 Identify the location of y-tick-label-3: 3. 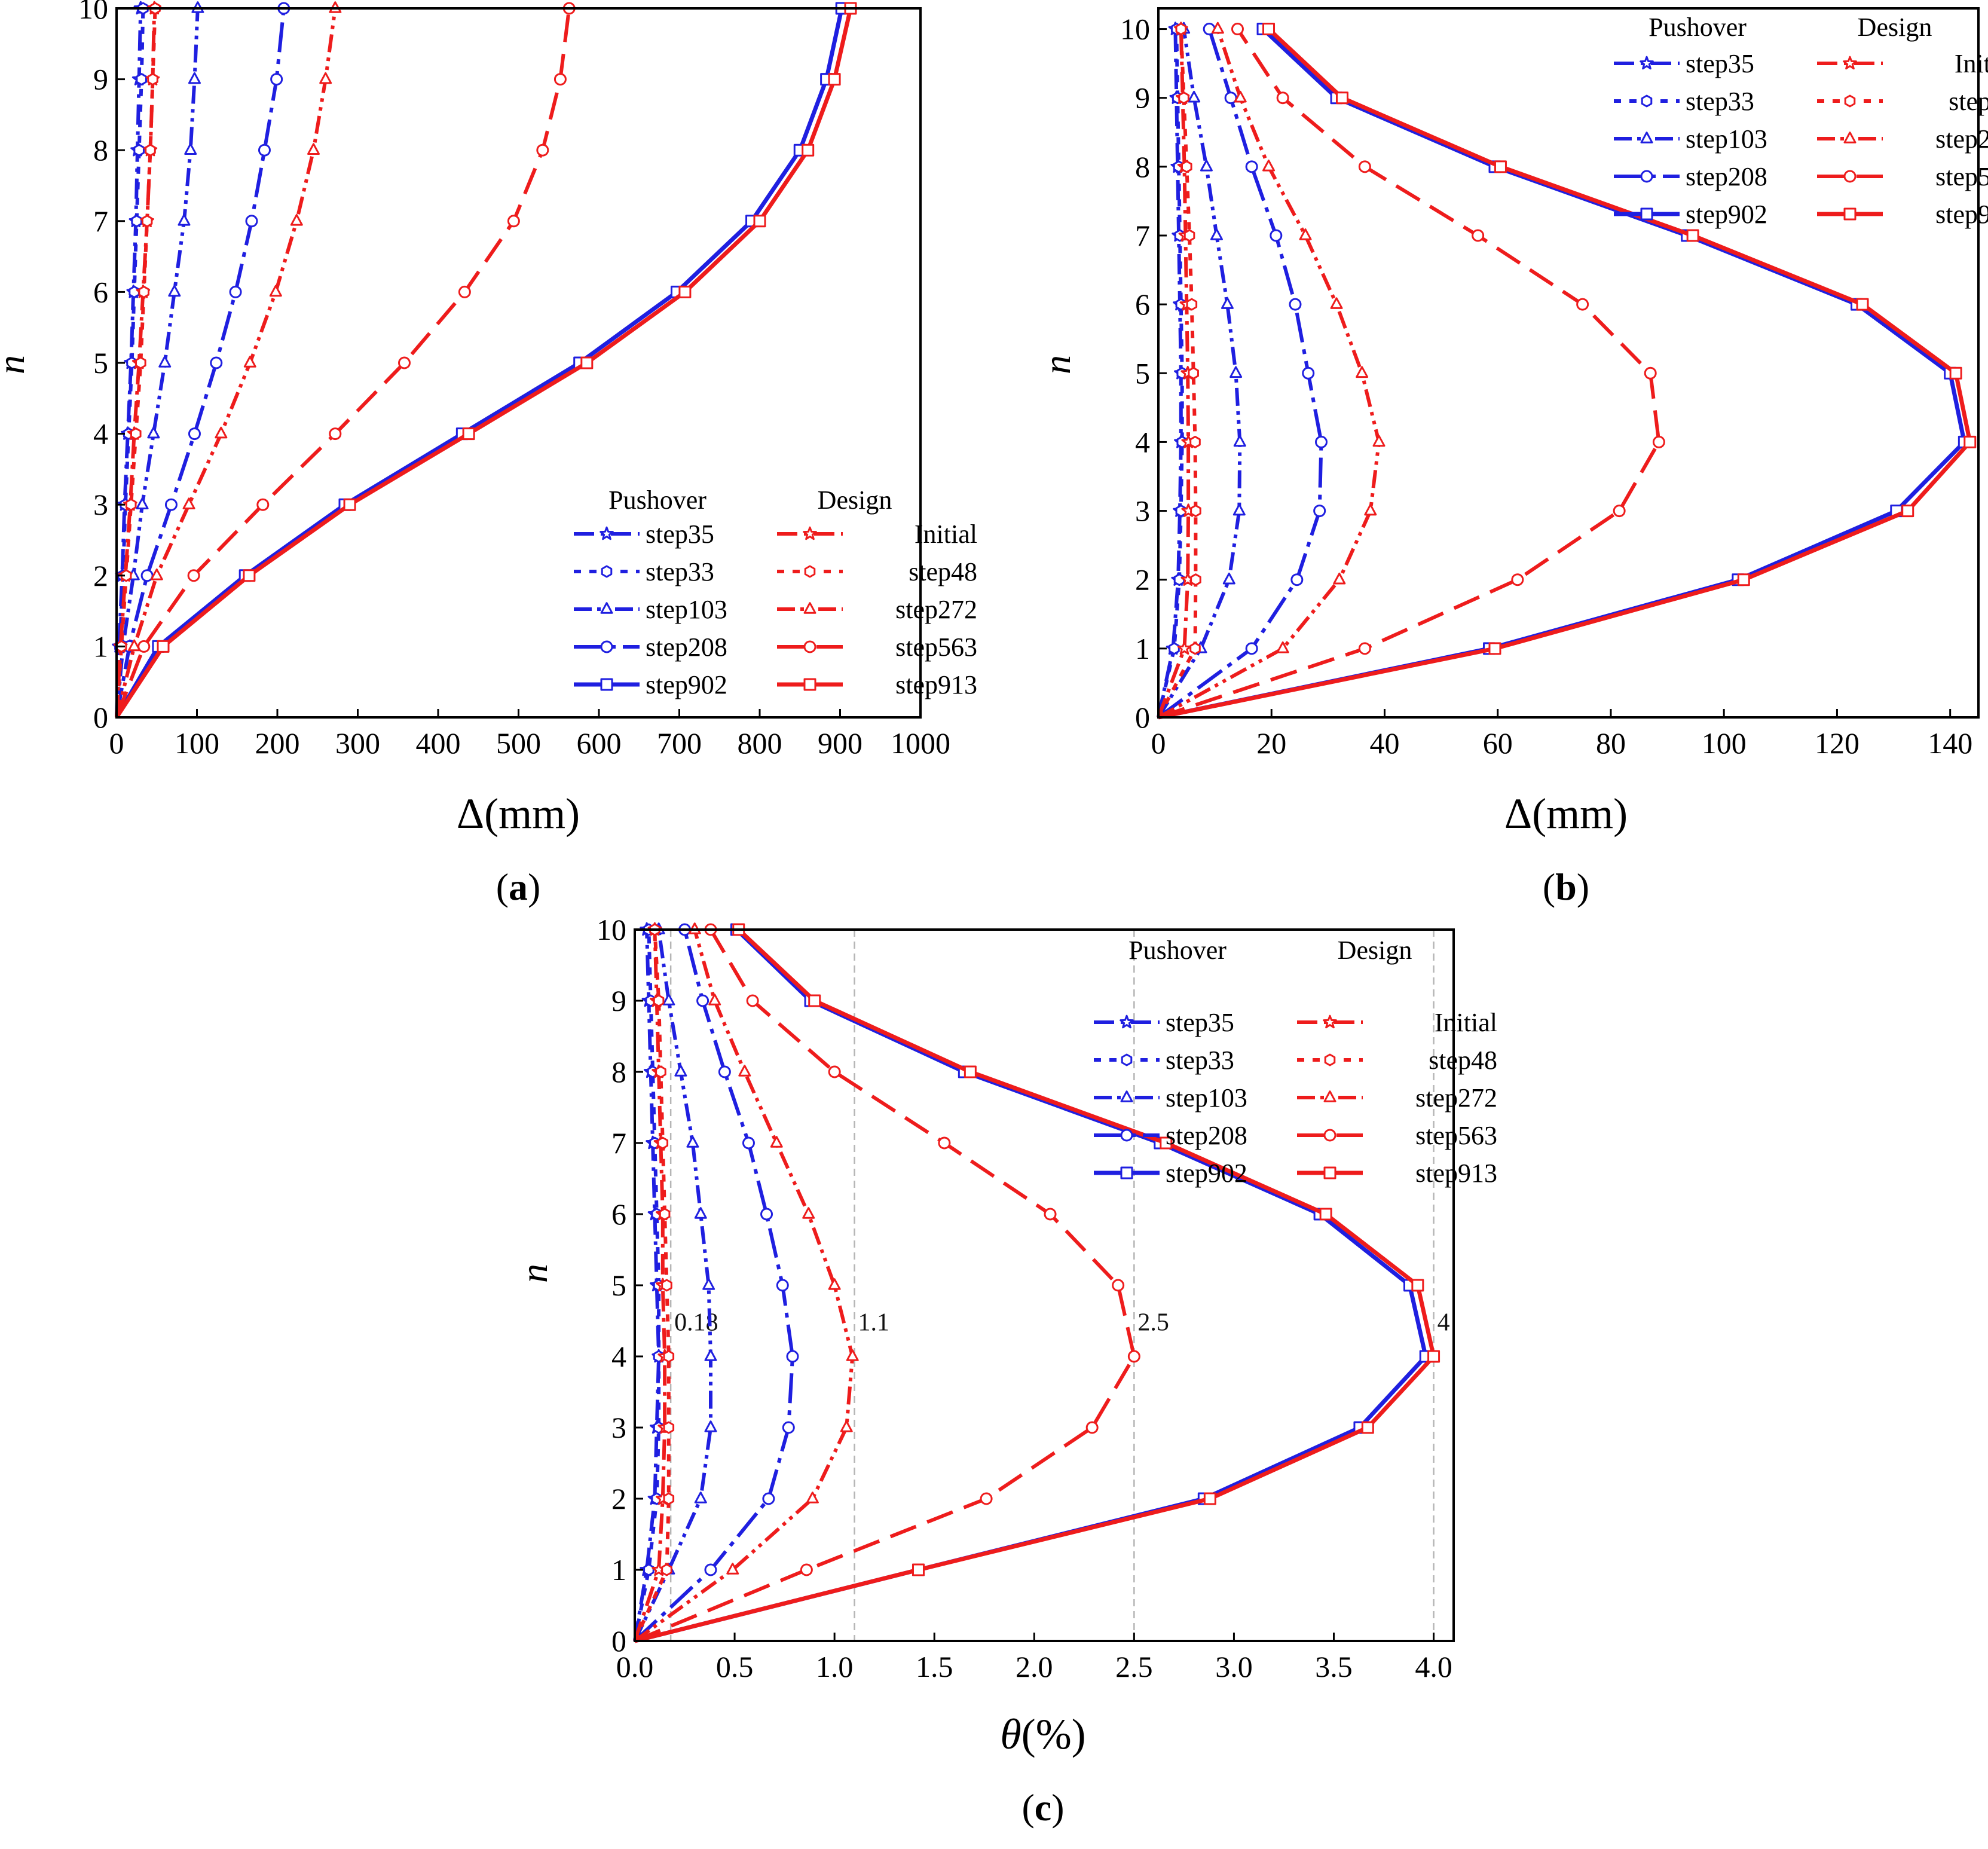
(1142, 511).